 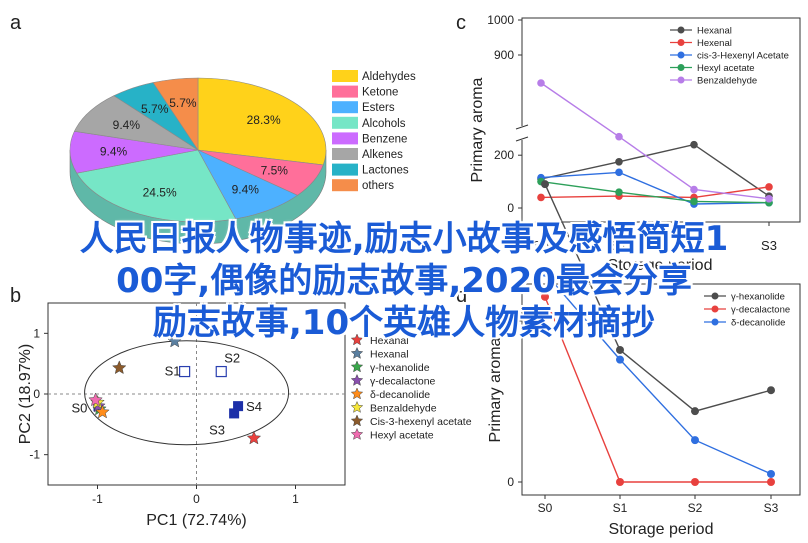 What do you see at coordinates (246, 189) in the screenshot?
I see `pie-label-esters: 9.4%` at bounding box center [246, 189].